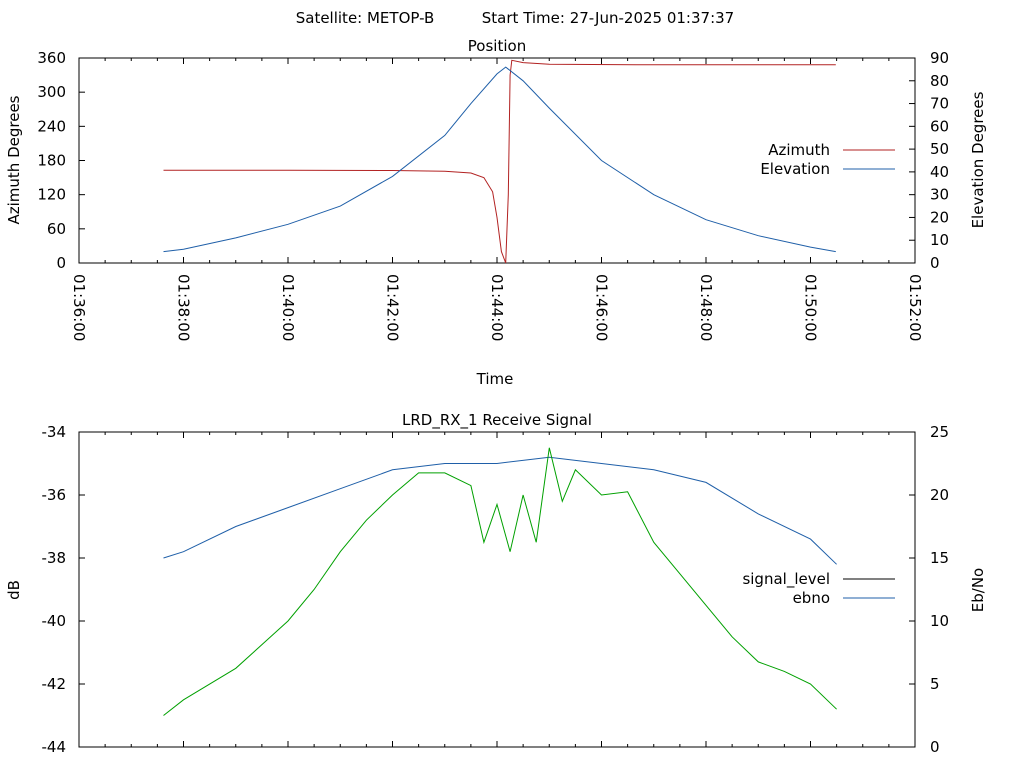 Image resolution: width=1024 pixels, height=768 pixels. I want to click on y2-tick-label: 80, so click(939, 81).